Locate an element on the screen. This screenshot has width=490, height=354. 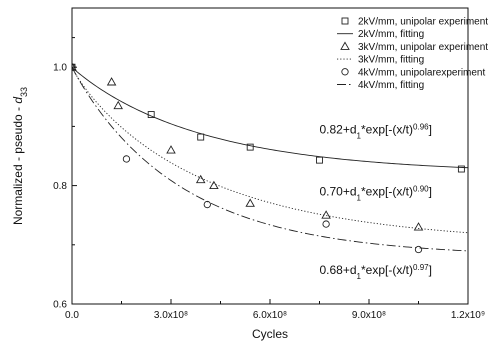
legend-label-1: 2kV/mm, fitting is located at coordinates (391, 34).